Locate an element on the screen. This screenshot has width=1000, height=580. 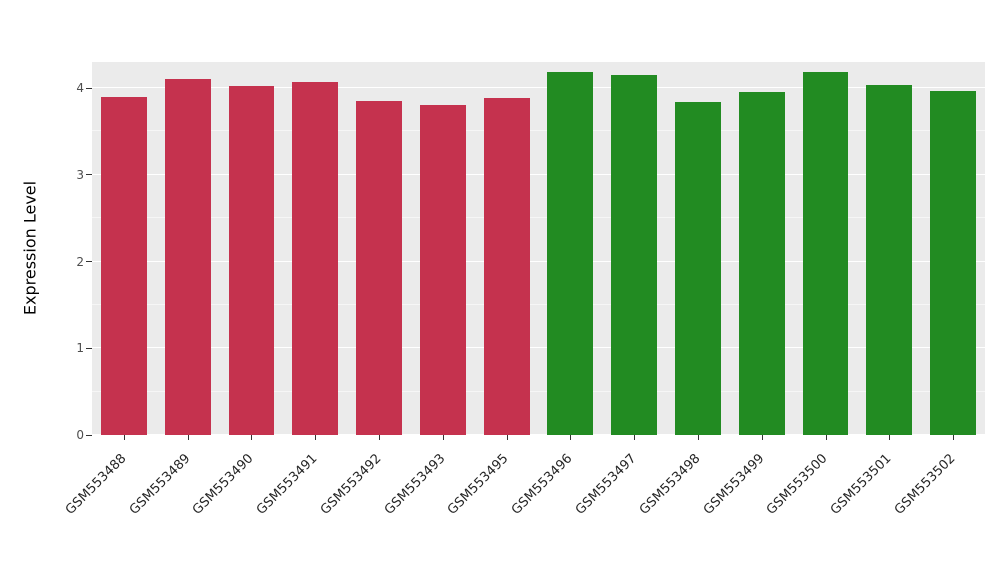
y-tick-label: 1 is located at coordinates (80, 348).